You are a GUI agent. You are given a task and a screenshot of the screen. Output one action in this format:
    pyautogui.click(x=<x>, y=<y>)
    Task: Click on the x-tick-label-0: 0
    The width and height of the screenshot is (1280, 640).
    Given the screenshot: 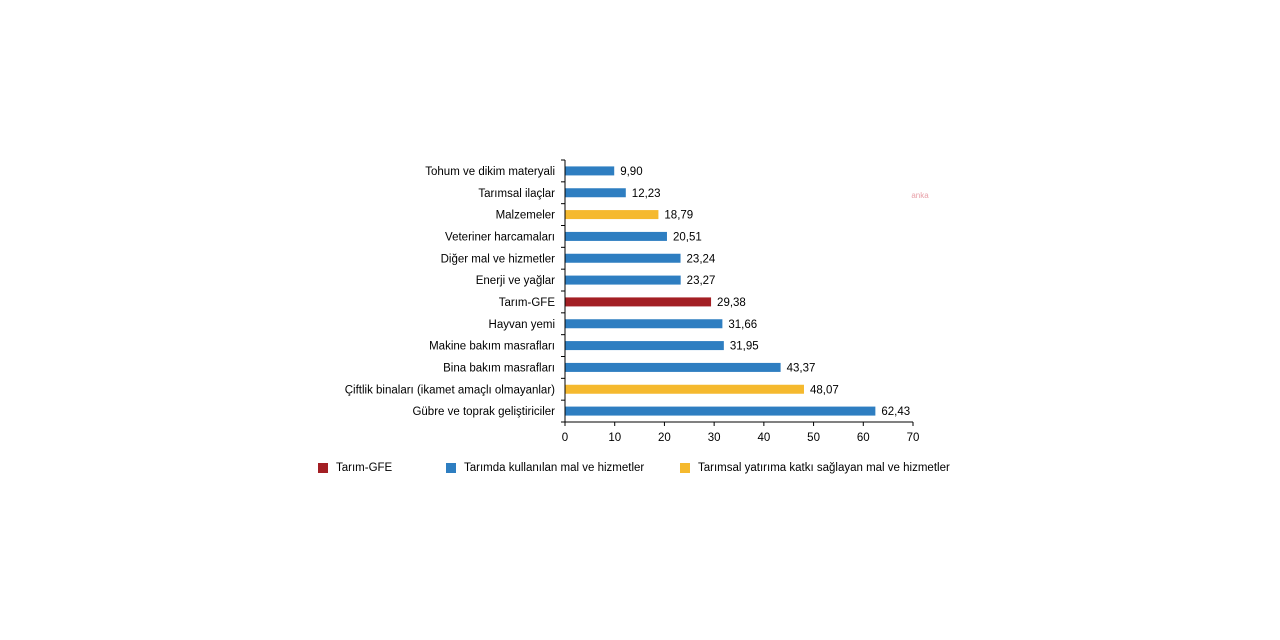 What is the action you would take?
    pyautogui.click(x=565, y=438)
    